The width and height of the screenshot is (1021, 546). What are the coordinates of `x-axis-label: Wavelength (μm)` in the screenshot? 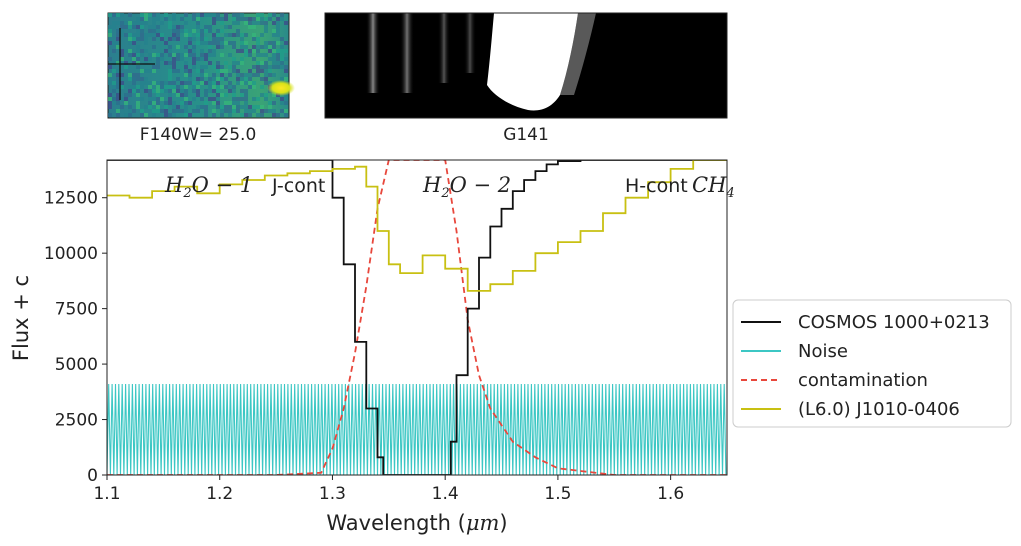 It's located at (416, 523).